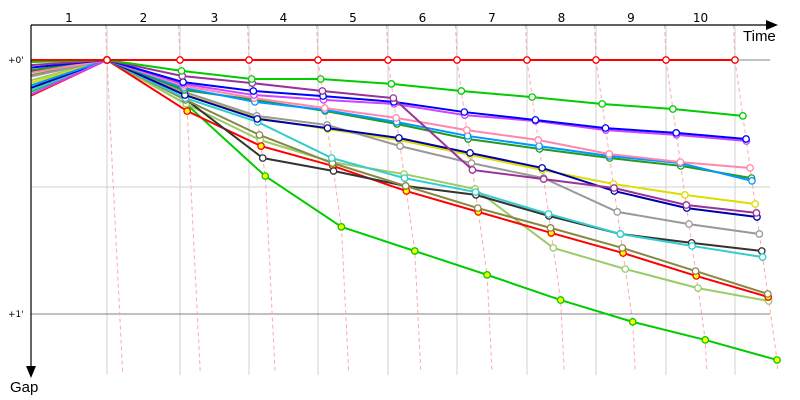 This screenshot has width=800, height=400. Describe the element at coordinates (492, 18) in the screenshot. I see `lap-label: 7` at that location.